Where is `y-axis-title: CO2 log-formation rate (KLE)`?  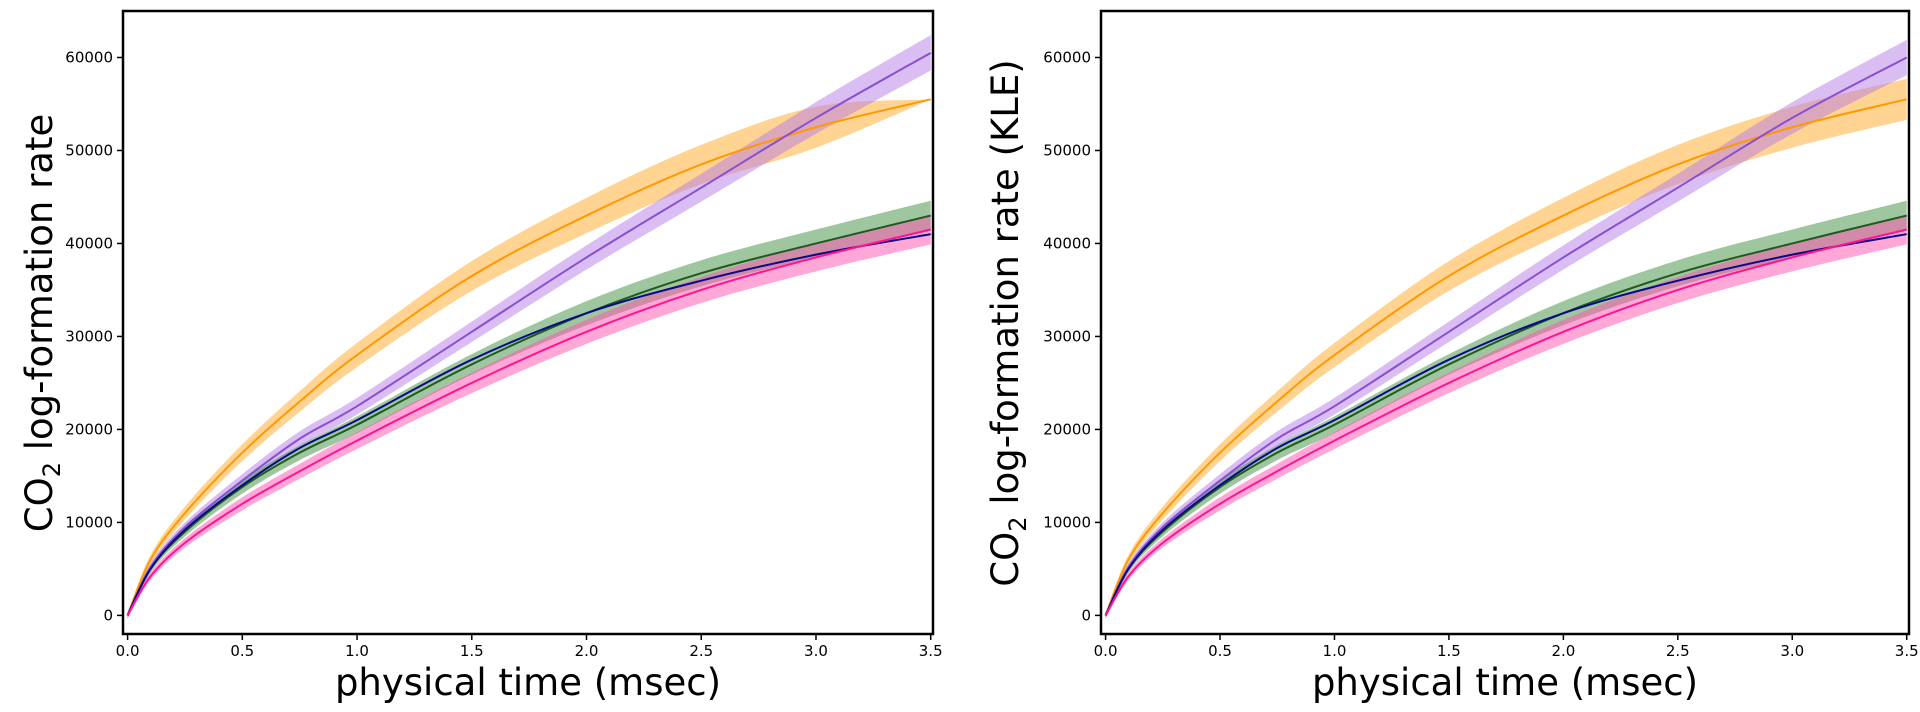 y-axis-title: CO2 log-formation rate (KLE) is located at coordinates (1008, 322).